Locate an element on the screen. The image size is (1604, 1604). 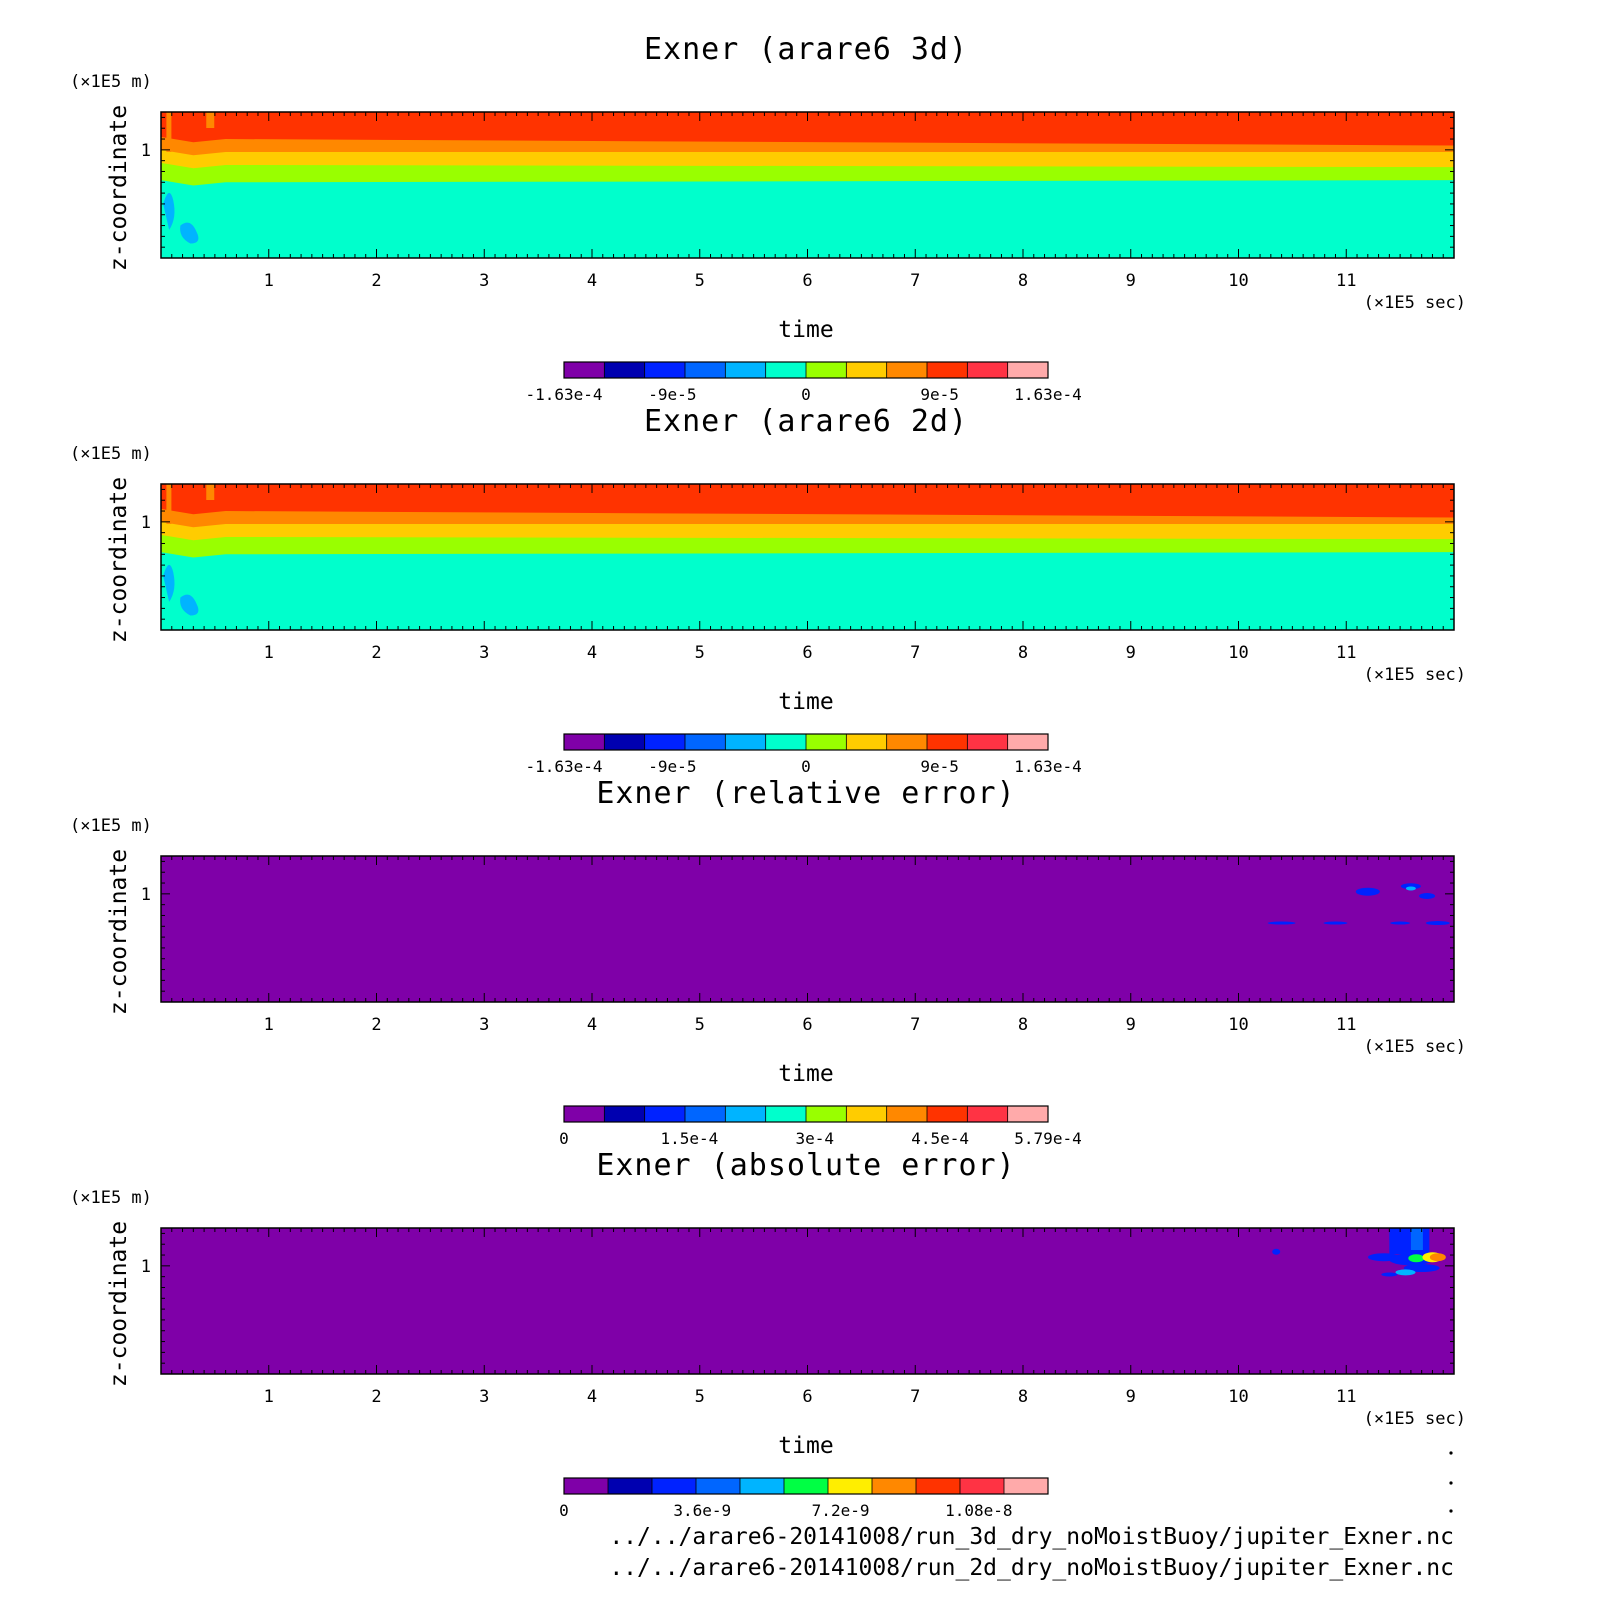
colorbar-tick-label: 1.5e-4 is located at coordinates (689, 1138).